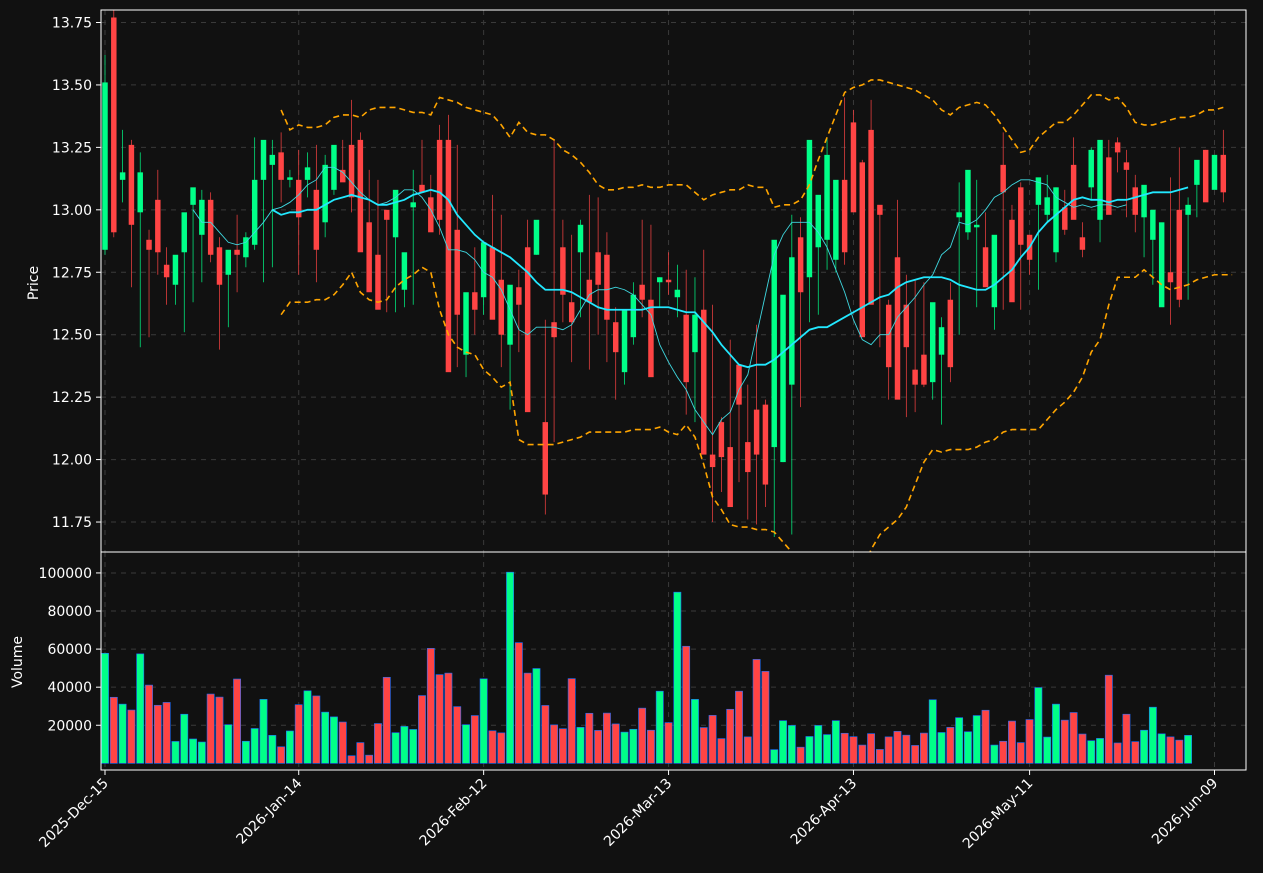 The image size is (1263, 873). I want to click on volume-tick-label: 100000, so click(65, 574).